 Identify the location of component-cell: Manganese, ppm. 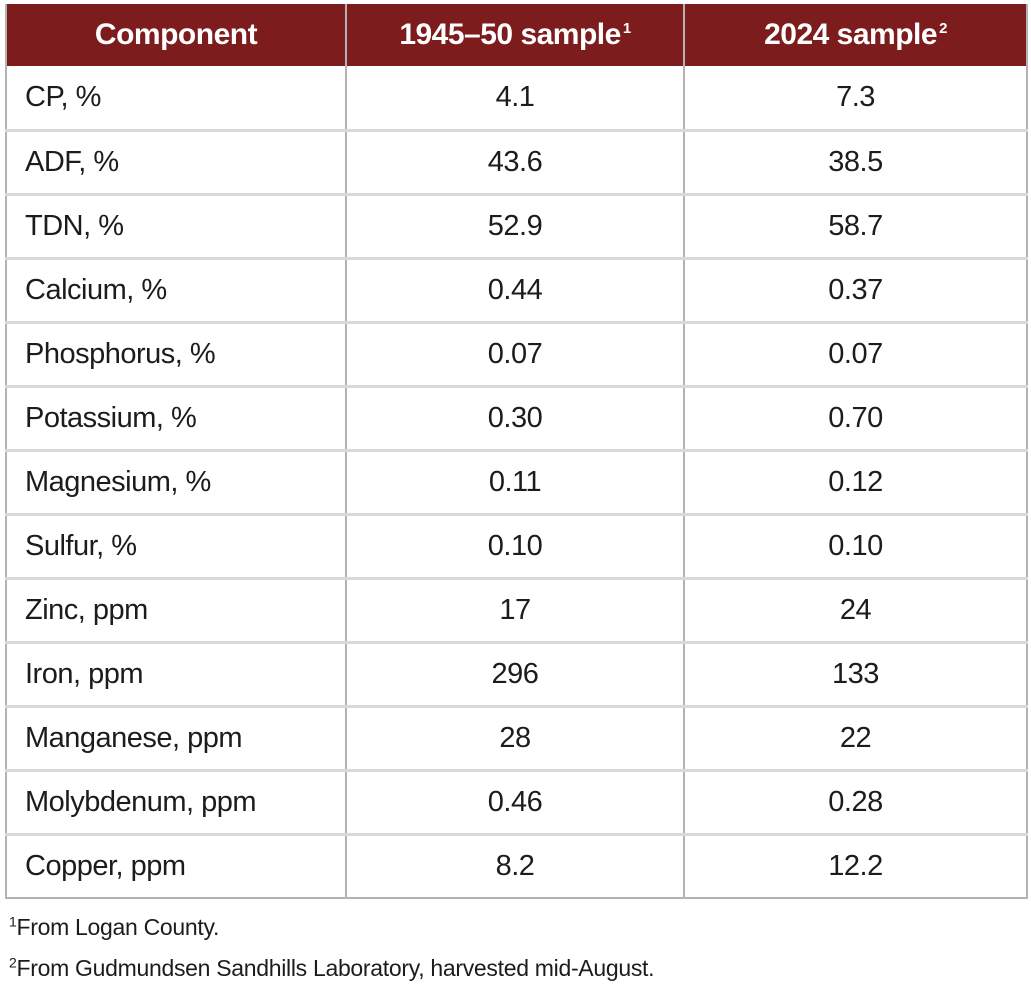
(176, 737).